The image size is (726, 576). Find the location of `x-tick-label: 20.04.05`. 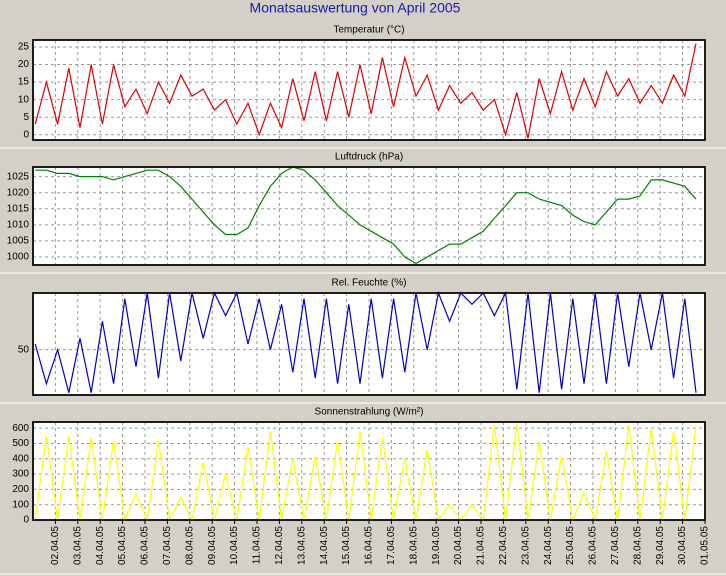

x-tick-label: 20.04.05 is located at coordinates (458, 545).